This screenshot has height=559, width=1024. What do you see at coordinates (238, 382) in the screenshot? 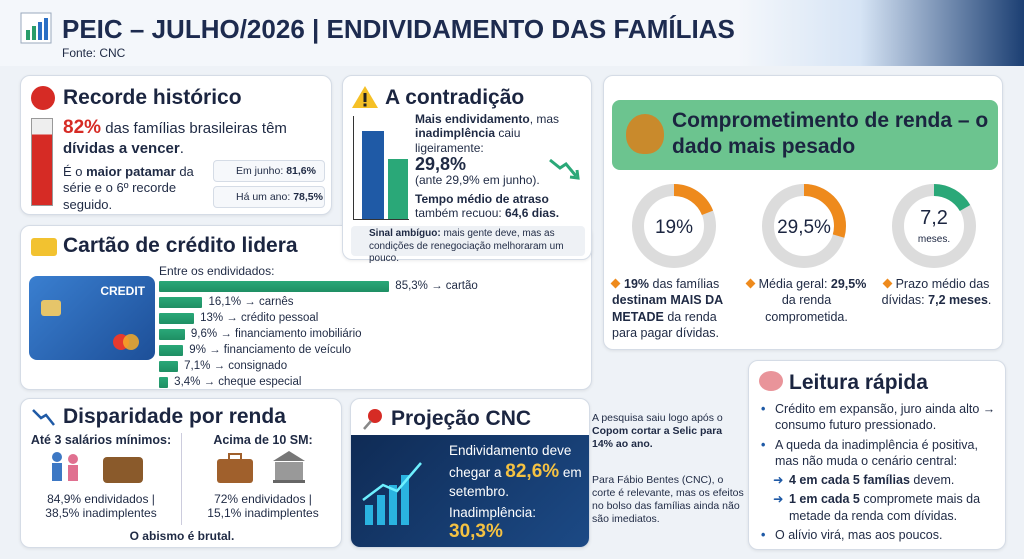
I see `bar-label: 3,4% → cheque especial` at bounding box center [238, 382].